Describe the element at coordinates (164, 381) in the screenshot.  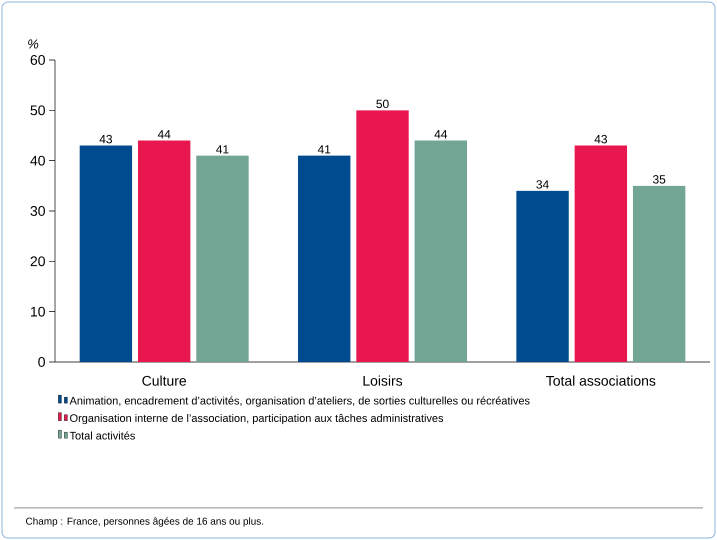
I see `x-tick-label: Culture` at that location.